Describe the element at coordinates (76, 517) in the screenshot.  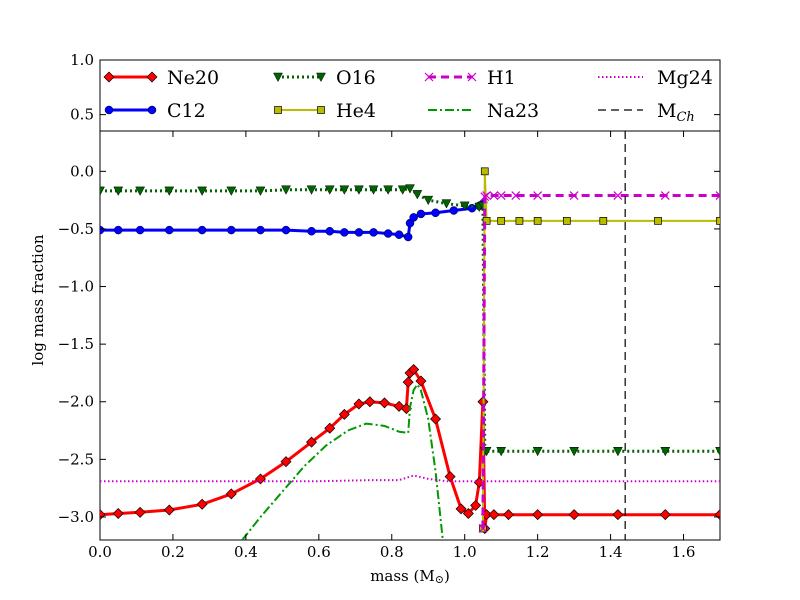
I see `y-tick-label: −3.0` at that location.